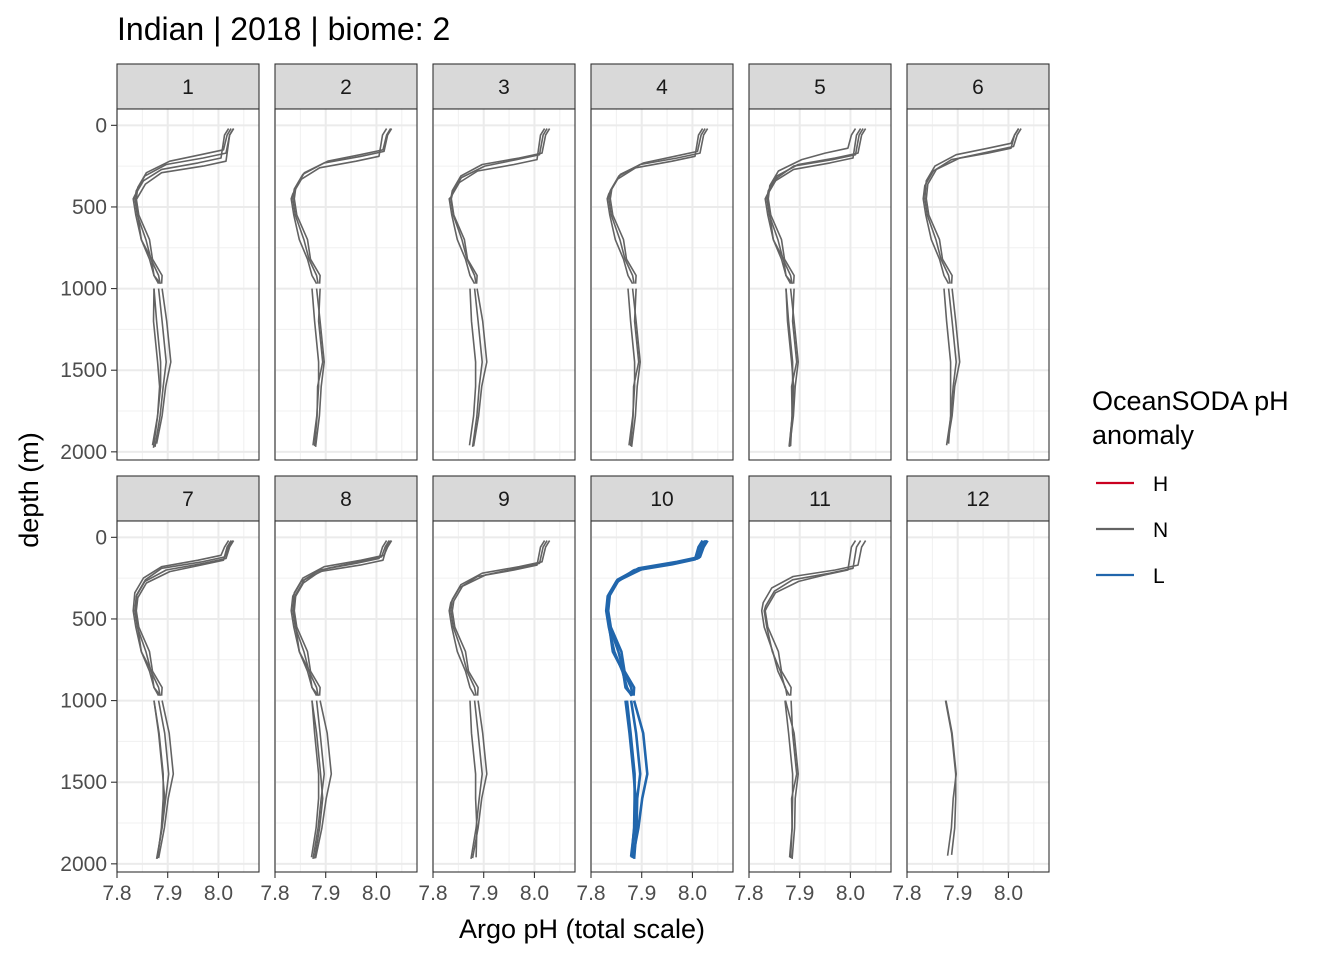  I want to click on y-tick-label: 2000, so click(83, 452).